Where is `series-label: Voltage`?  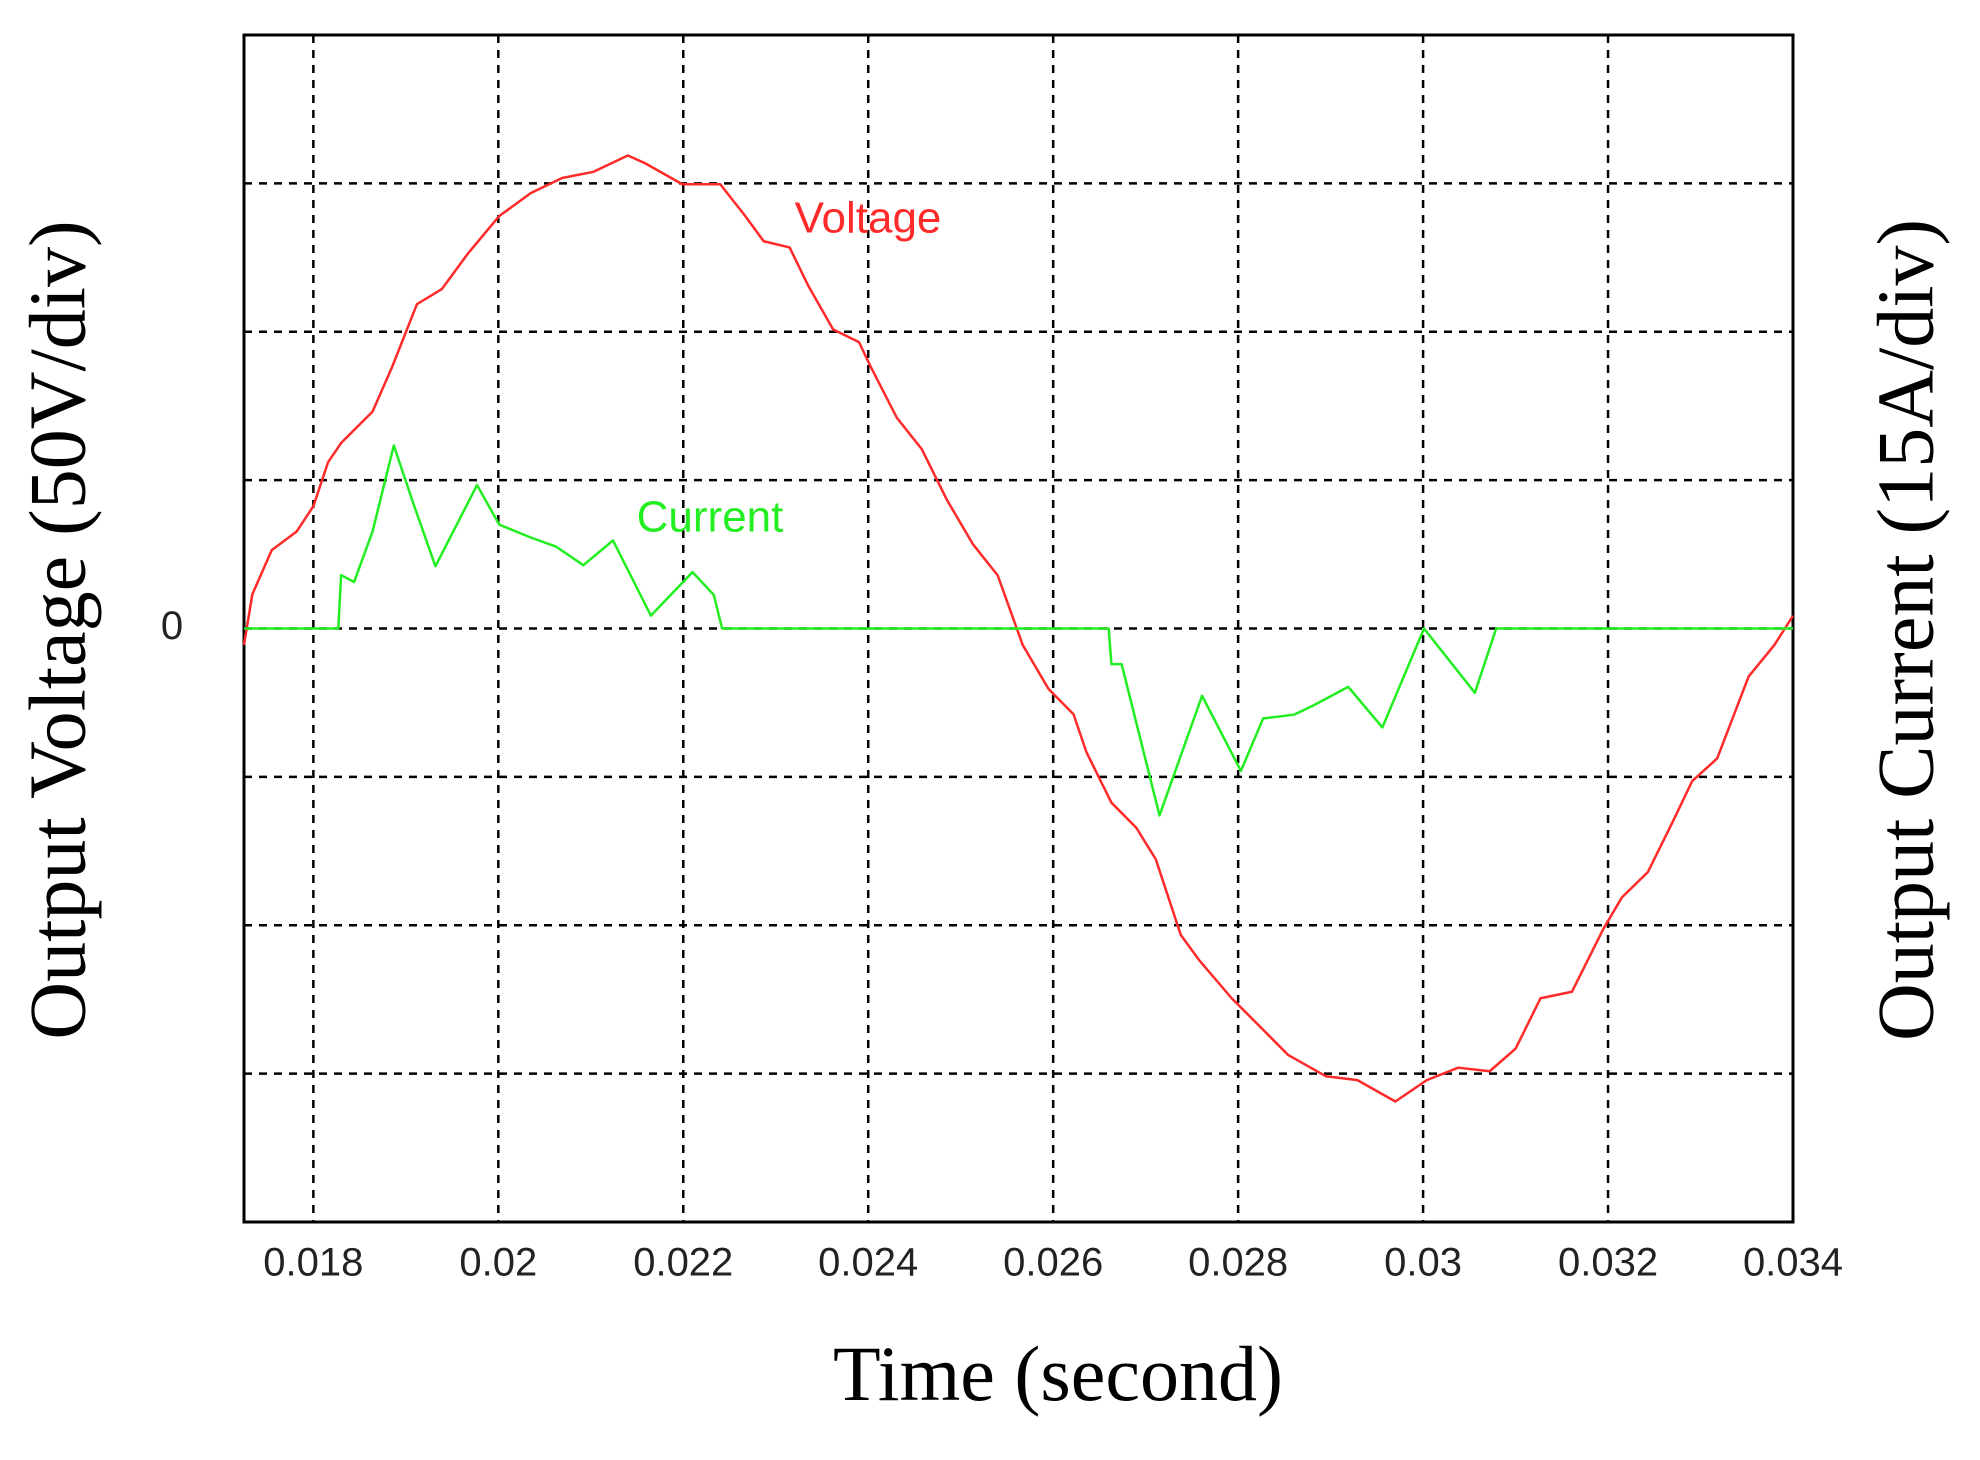
series-label: Voltage is located at coordinates (868, 218).